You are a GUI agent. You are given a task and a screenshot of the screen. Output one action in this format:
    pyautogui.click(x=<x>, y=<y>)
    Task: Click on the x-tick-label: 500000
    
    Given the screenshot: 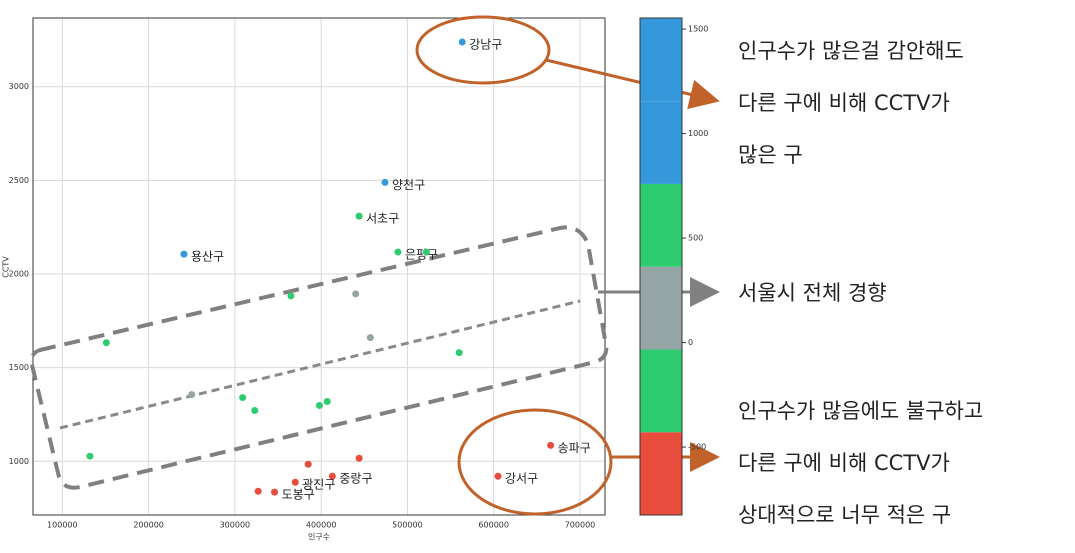 What is the action you would take?
    pyautogui.click(x=407, y=525)
    